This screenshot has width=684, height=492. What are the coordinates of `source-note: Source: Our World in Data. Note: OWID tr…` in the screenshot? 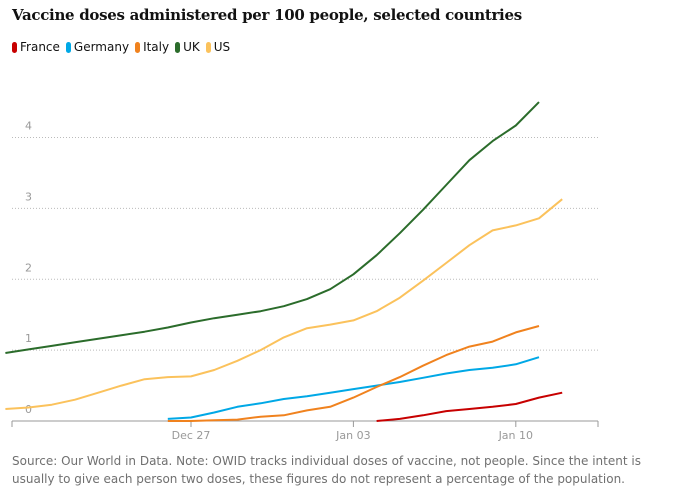 It's located at (326, 470).